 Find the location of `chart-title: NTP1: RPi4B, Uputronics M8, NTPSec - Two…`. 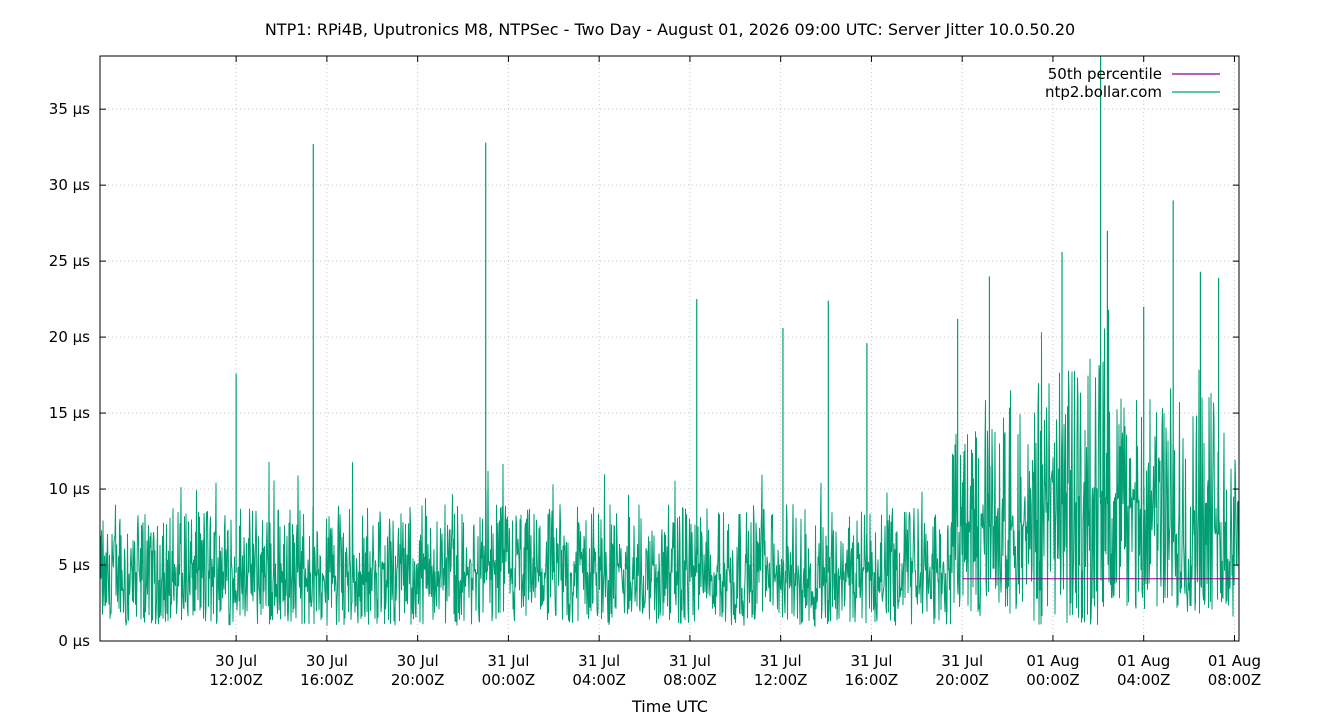

chart-title: NTP1: RPi4B, Uputronics M8, NTPSec - Two… is located at coordinates (670, 29).